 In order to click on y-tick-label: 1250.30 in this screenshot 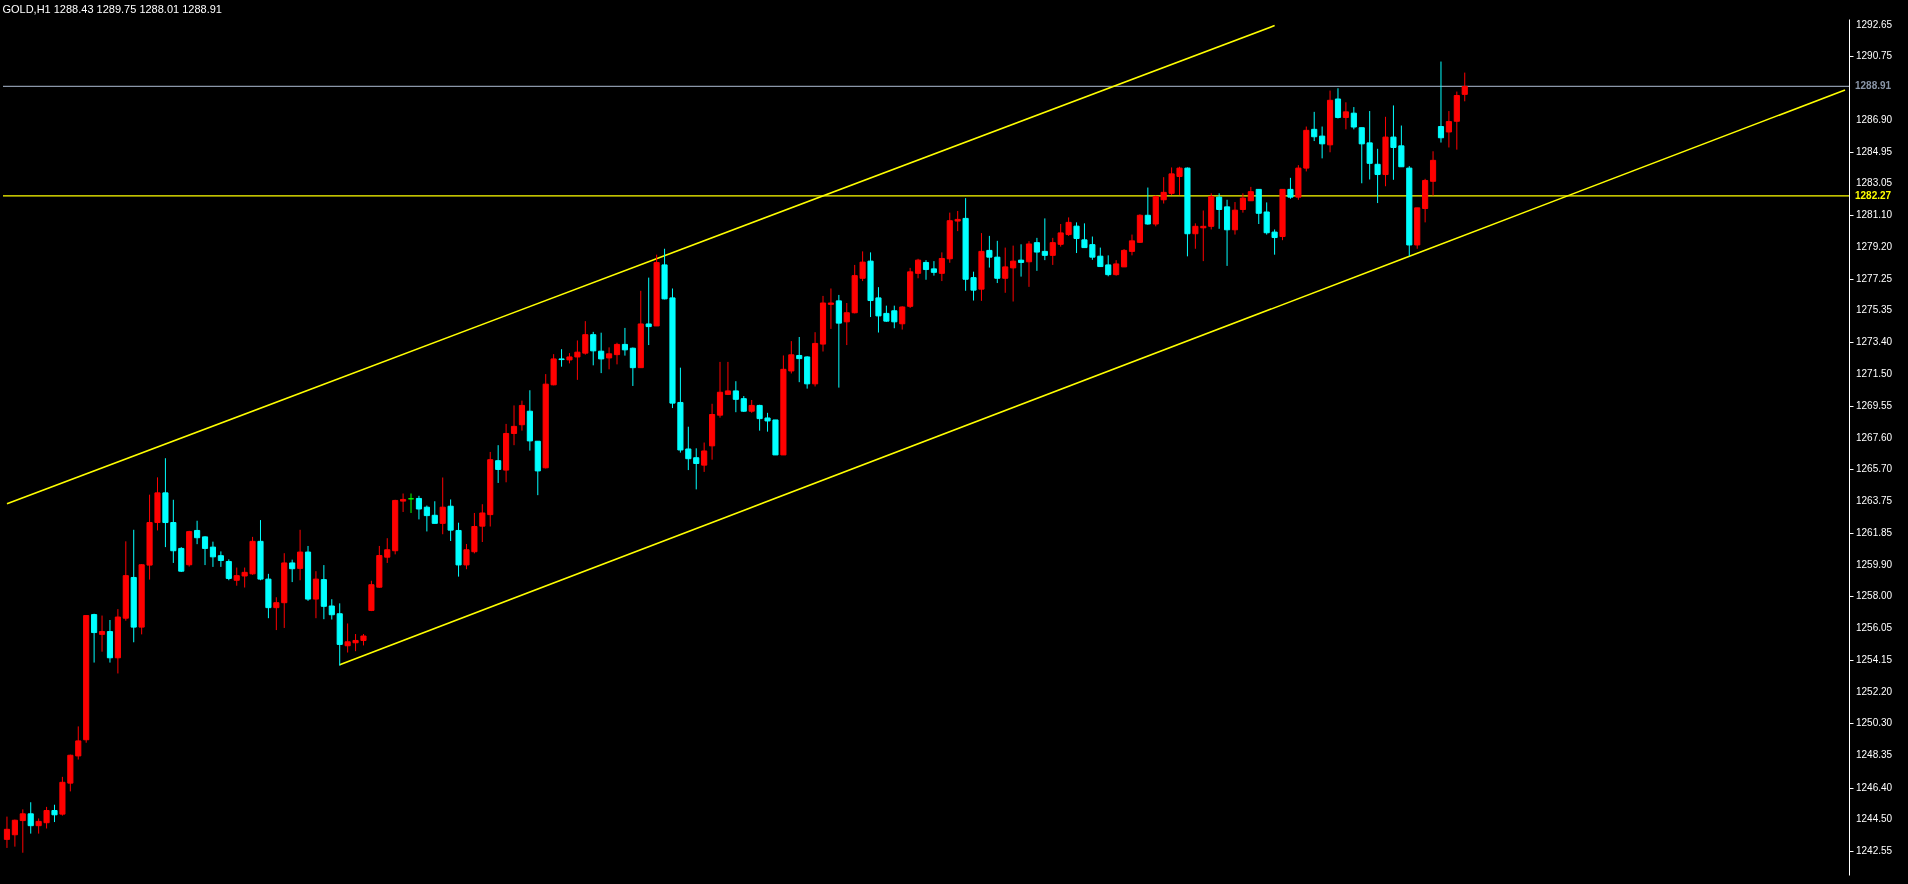, I will do `click(1874, 723)`.